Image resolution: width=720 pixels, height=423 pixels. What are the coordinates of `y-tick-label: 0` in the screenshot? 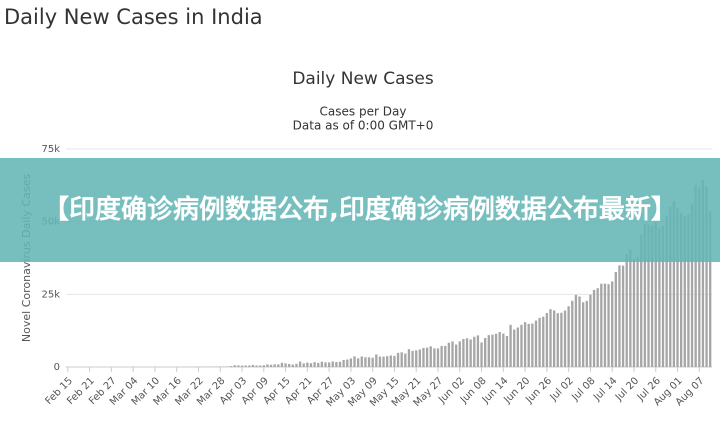 It's located at (57, 367).